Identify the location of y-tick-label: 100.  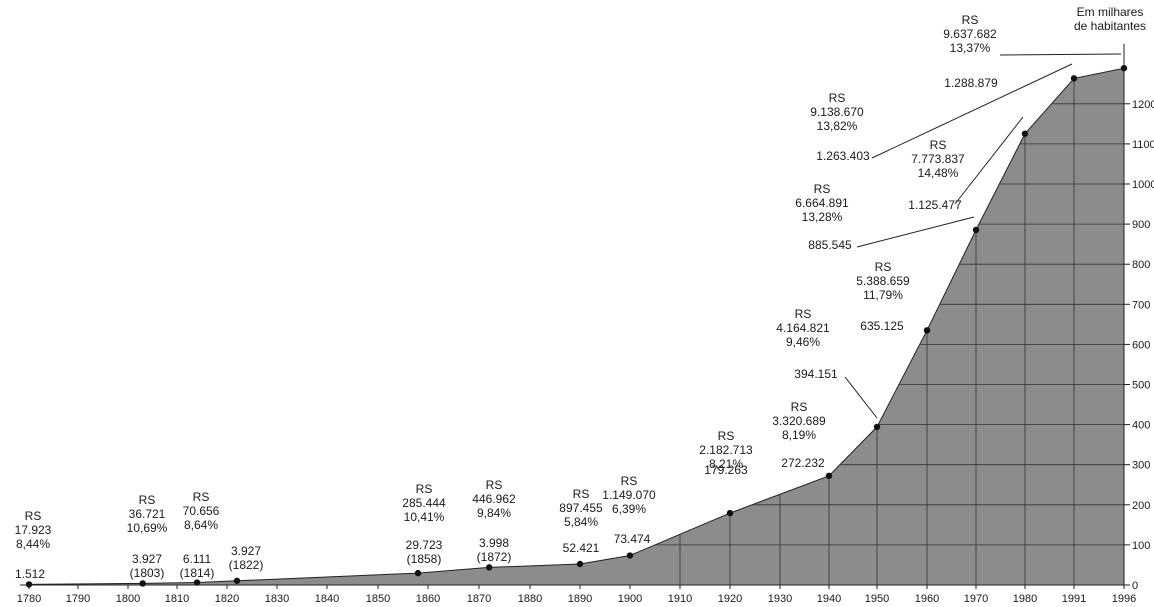
(1141, 546).